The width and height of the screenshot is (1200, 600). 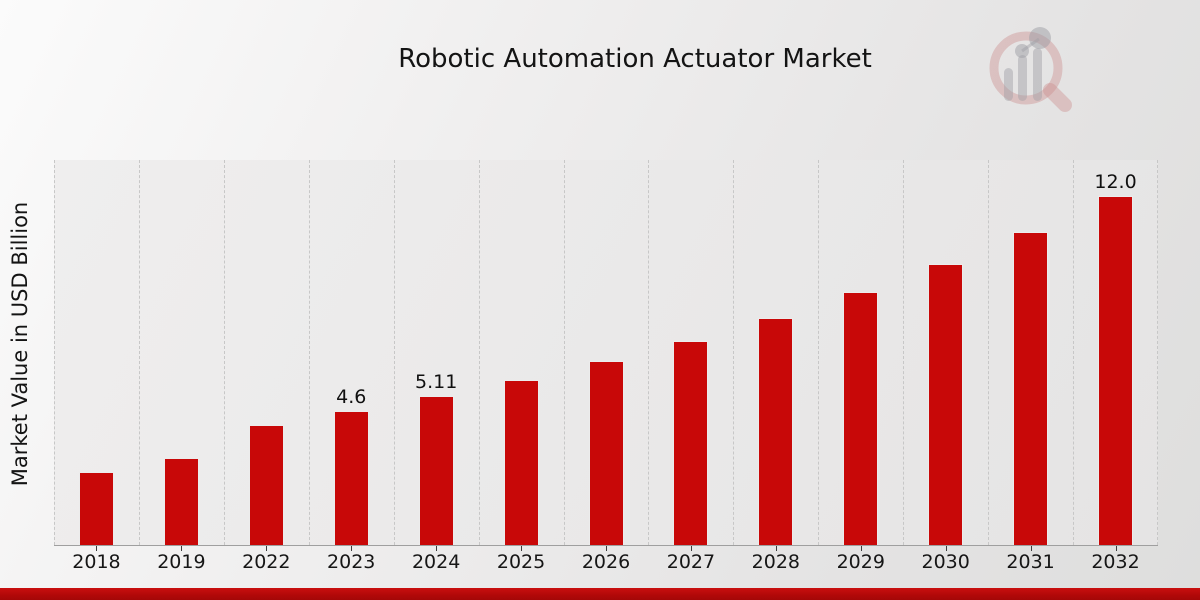 What do you see at coordinates (436, 382) in the screenshot?
I see `bar-value-label-2024: 5.11` at bounding box center [436, 382].